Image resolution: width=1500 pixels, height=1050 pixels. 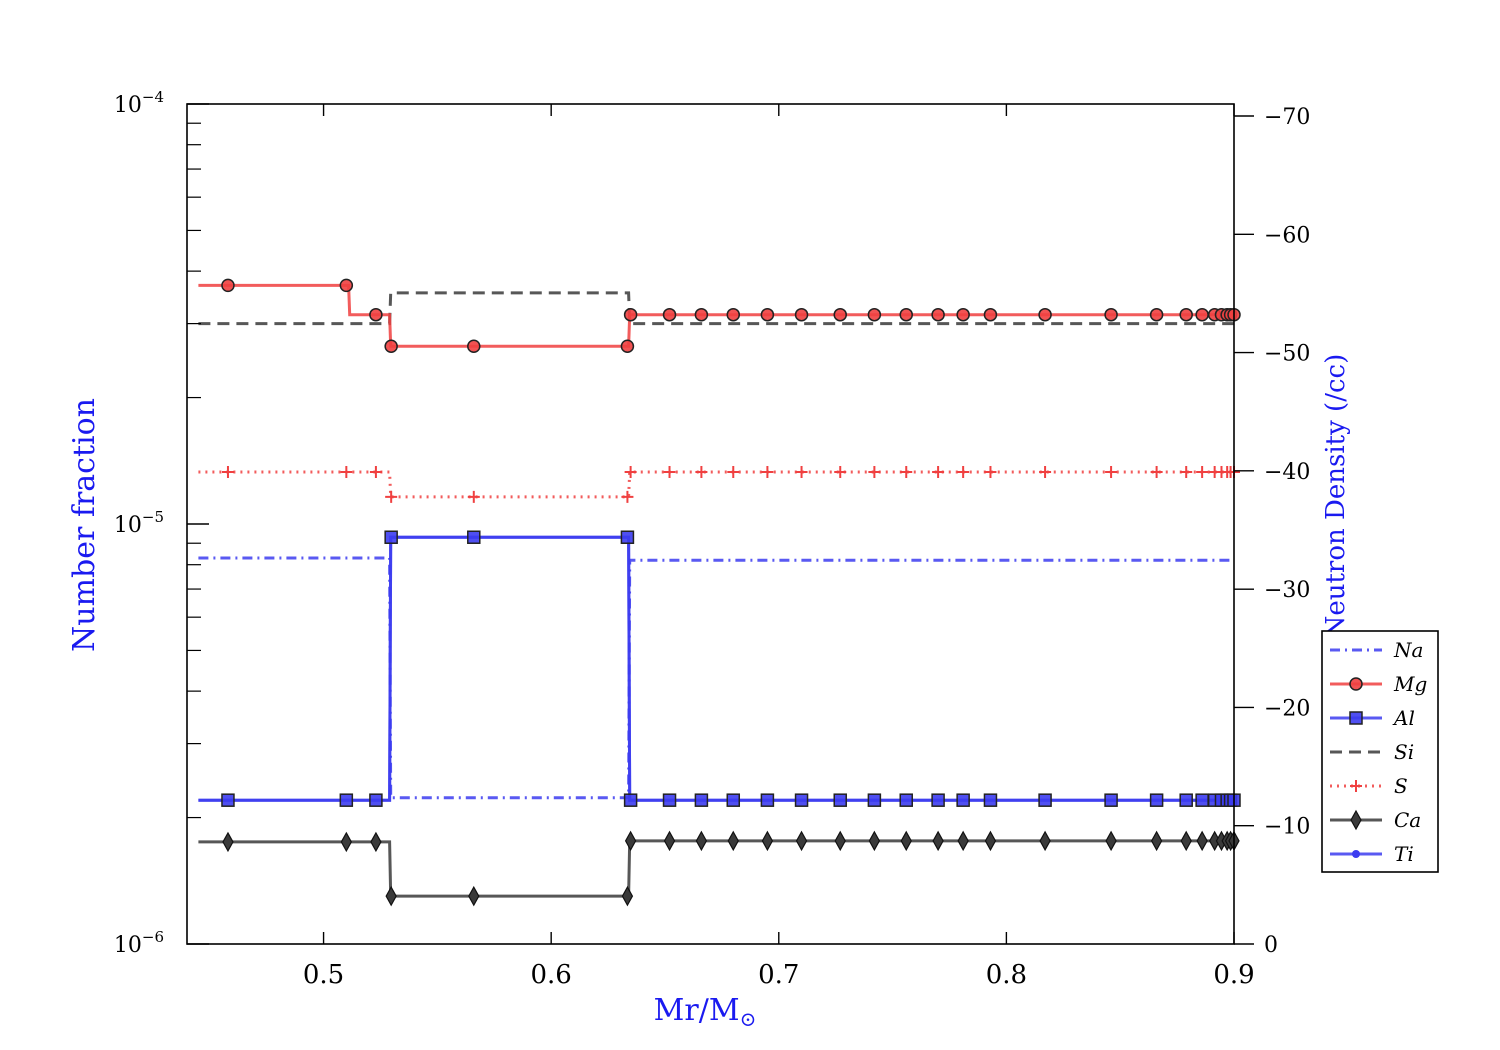 What do you see at coordinates (1006, 975) in the screenshot?
I see `x-tick-label: 0.8` at bounding box center [1006, 975].